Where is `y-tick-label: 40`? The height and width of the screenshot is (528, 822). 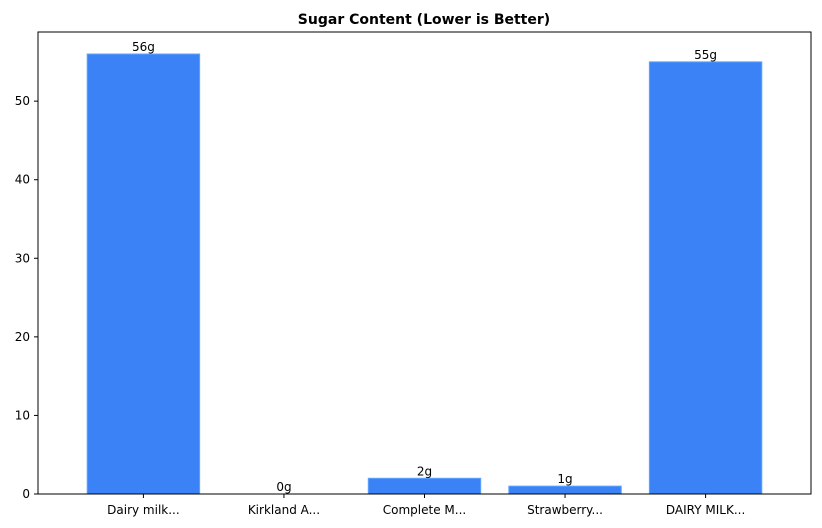
y-tick-label: 40 is located at coordinates (22, 180).